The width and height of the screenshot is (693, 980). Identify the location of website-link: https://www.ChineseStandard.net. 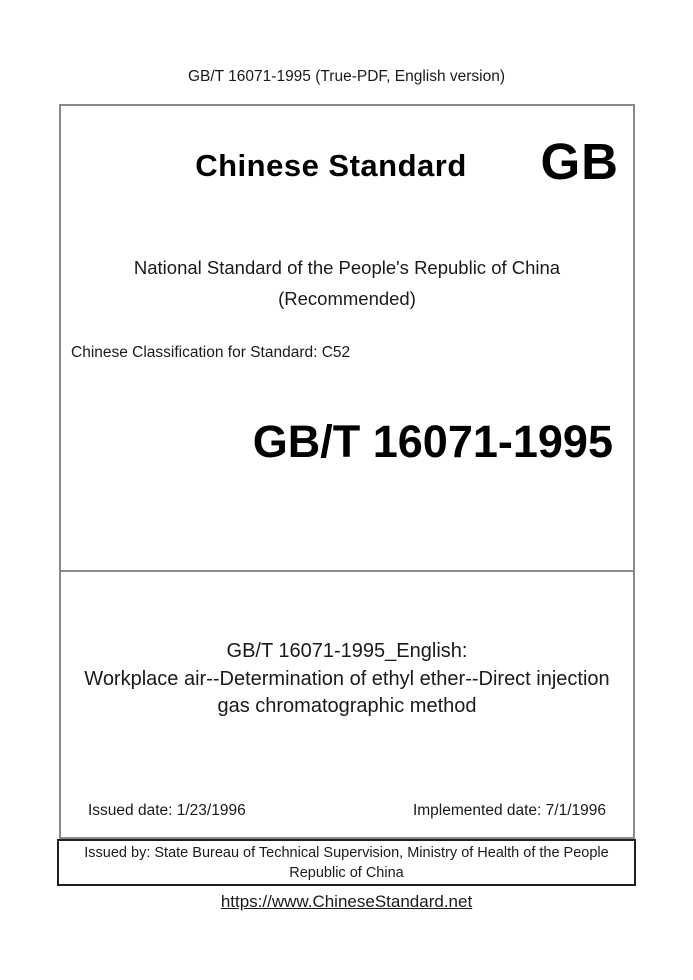
(346, 901).